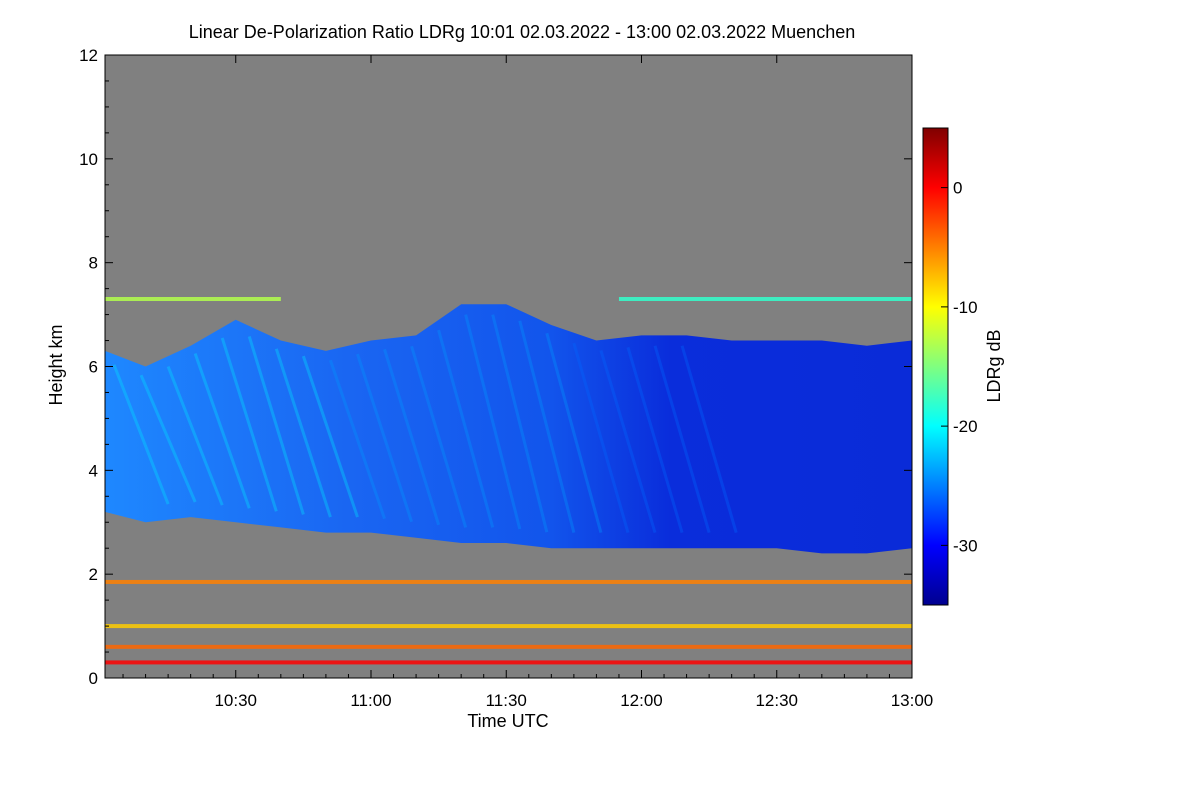  Describe the element at coordinates (93, 678) in the screenshot. I see `y-tick-label: 0` at that location.